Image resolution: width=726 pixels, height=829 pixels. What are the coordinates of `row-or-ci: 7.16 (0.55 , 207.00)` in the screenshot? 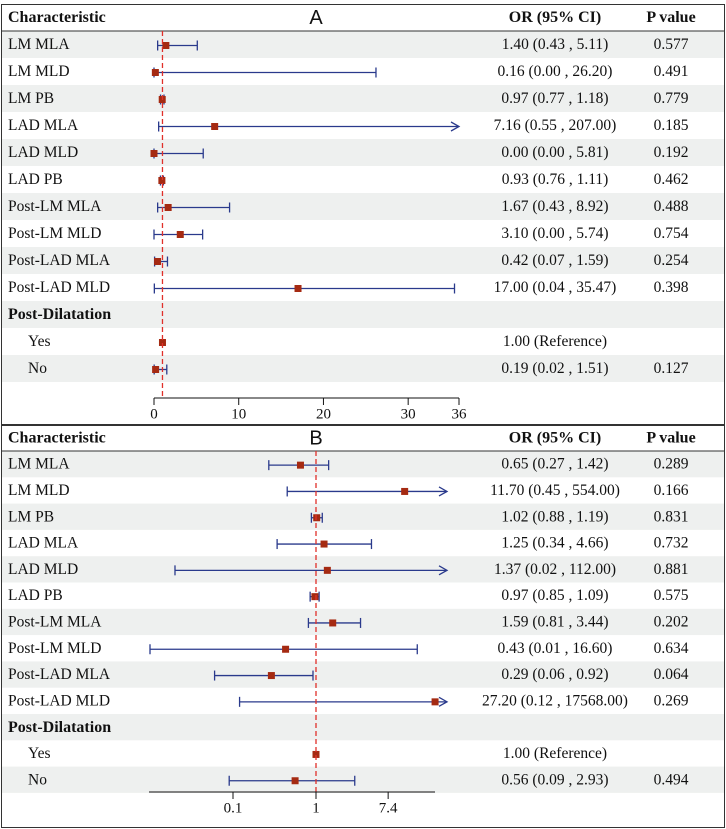 It's located at (555, 125).